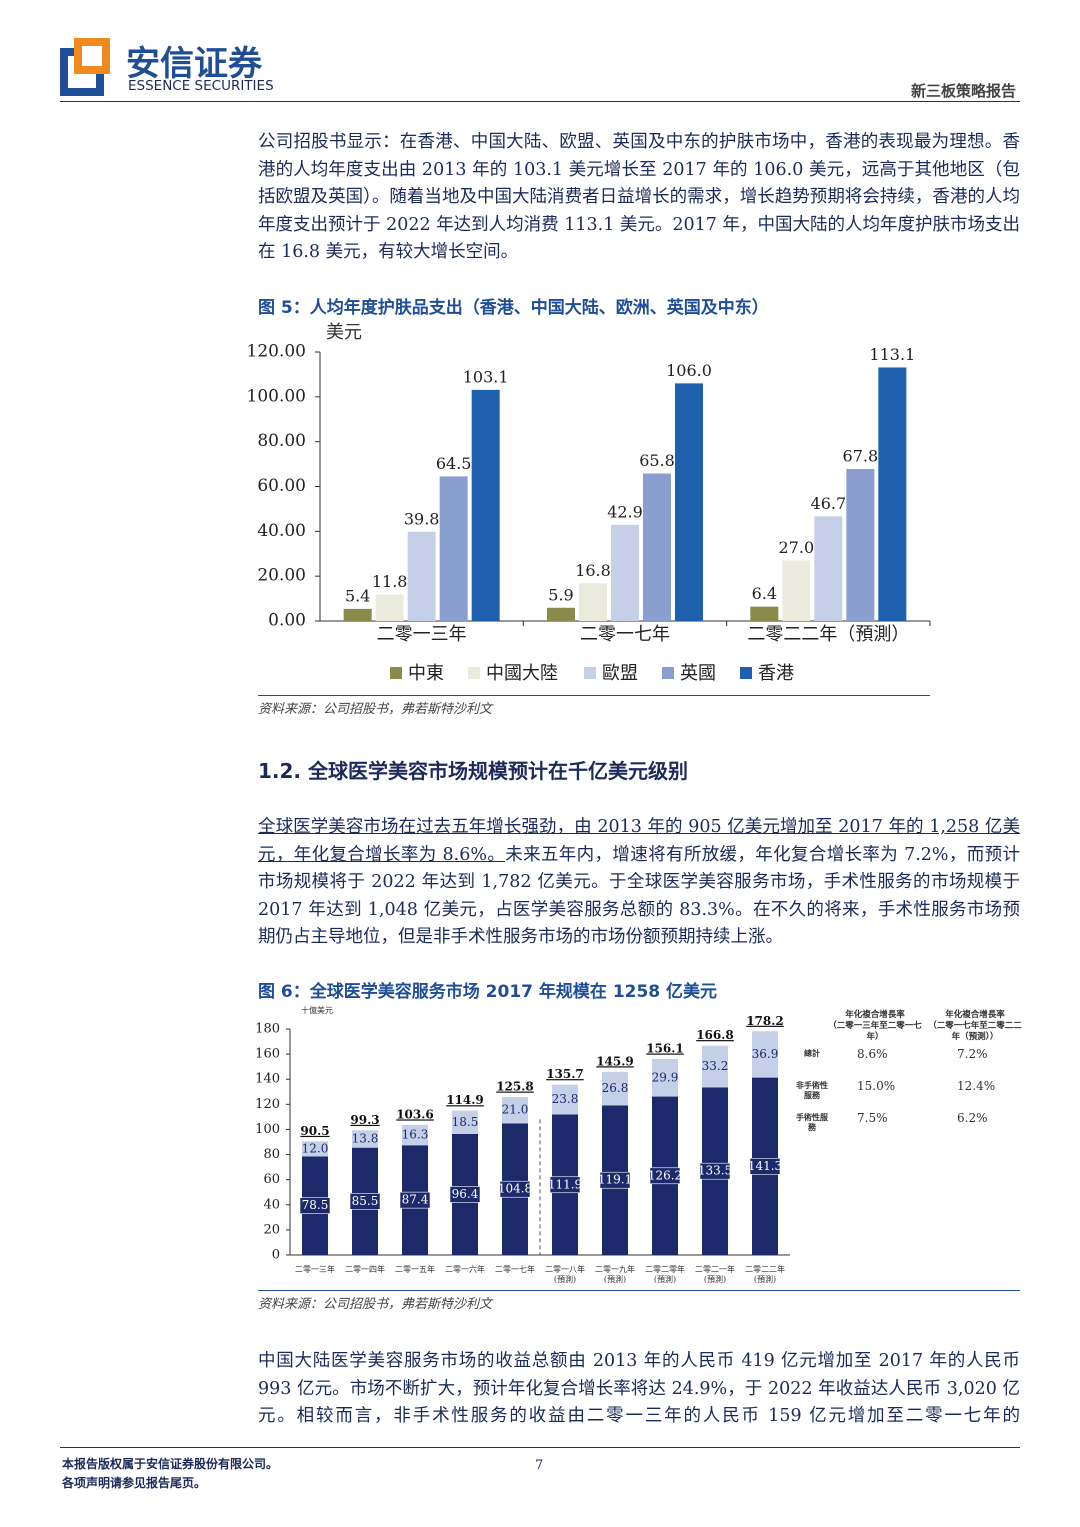 Image resolution: width=1080 pixels, height=1527 pixels. Describe the element at coordinates (276, 1255) in the screenshot. I see `y-tick-label: 0` at that location.